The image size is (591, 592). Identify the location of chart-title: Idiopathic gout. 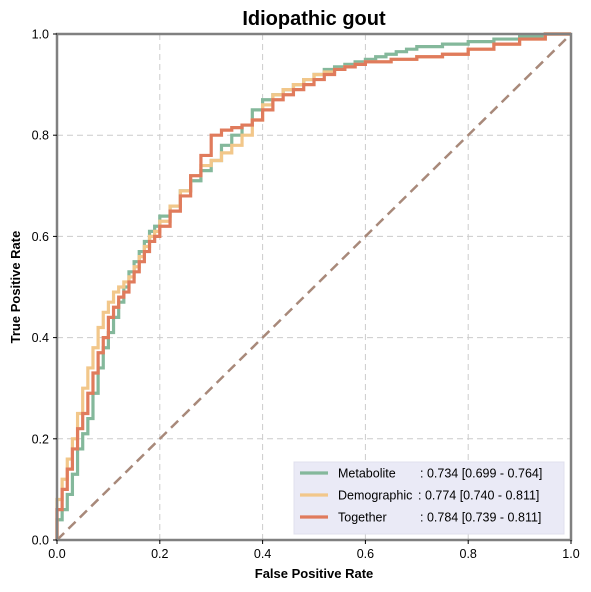
(314, 19).